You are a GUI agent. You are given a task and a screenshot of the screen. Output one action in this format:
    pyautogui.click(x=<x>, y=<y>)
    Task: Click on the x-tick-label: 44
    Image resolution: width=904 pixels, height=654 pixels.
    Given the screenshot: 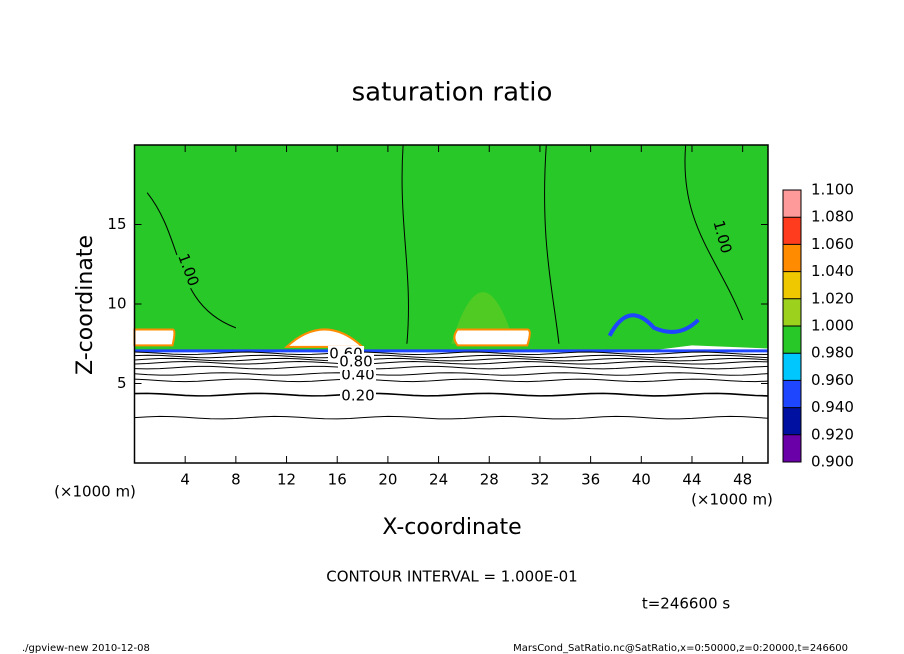 What is the action you would take?
    pyautogui.click(x=691, y=480)
    